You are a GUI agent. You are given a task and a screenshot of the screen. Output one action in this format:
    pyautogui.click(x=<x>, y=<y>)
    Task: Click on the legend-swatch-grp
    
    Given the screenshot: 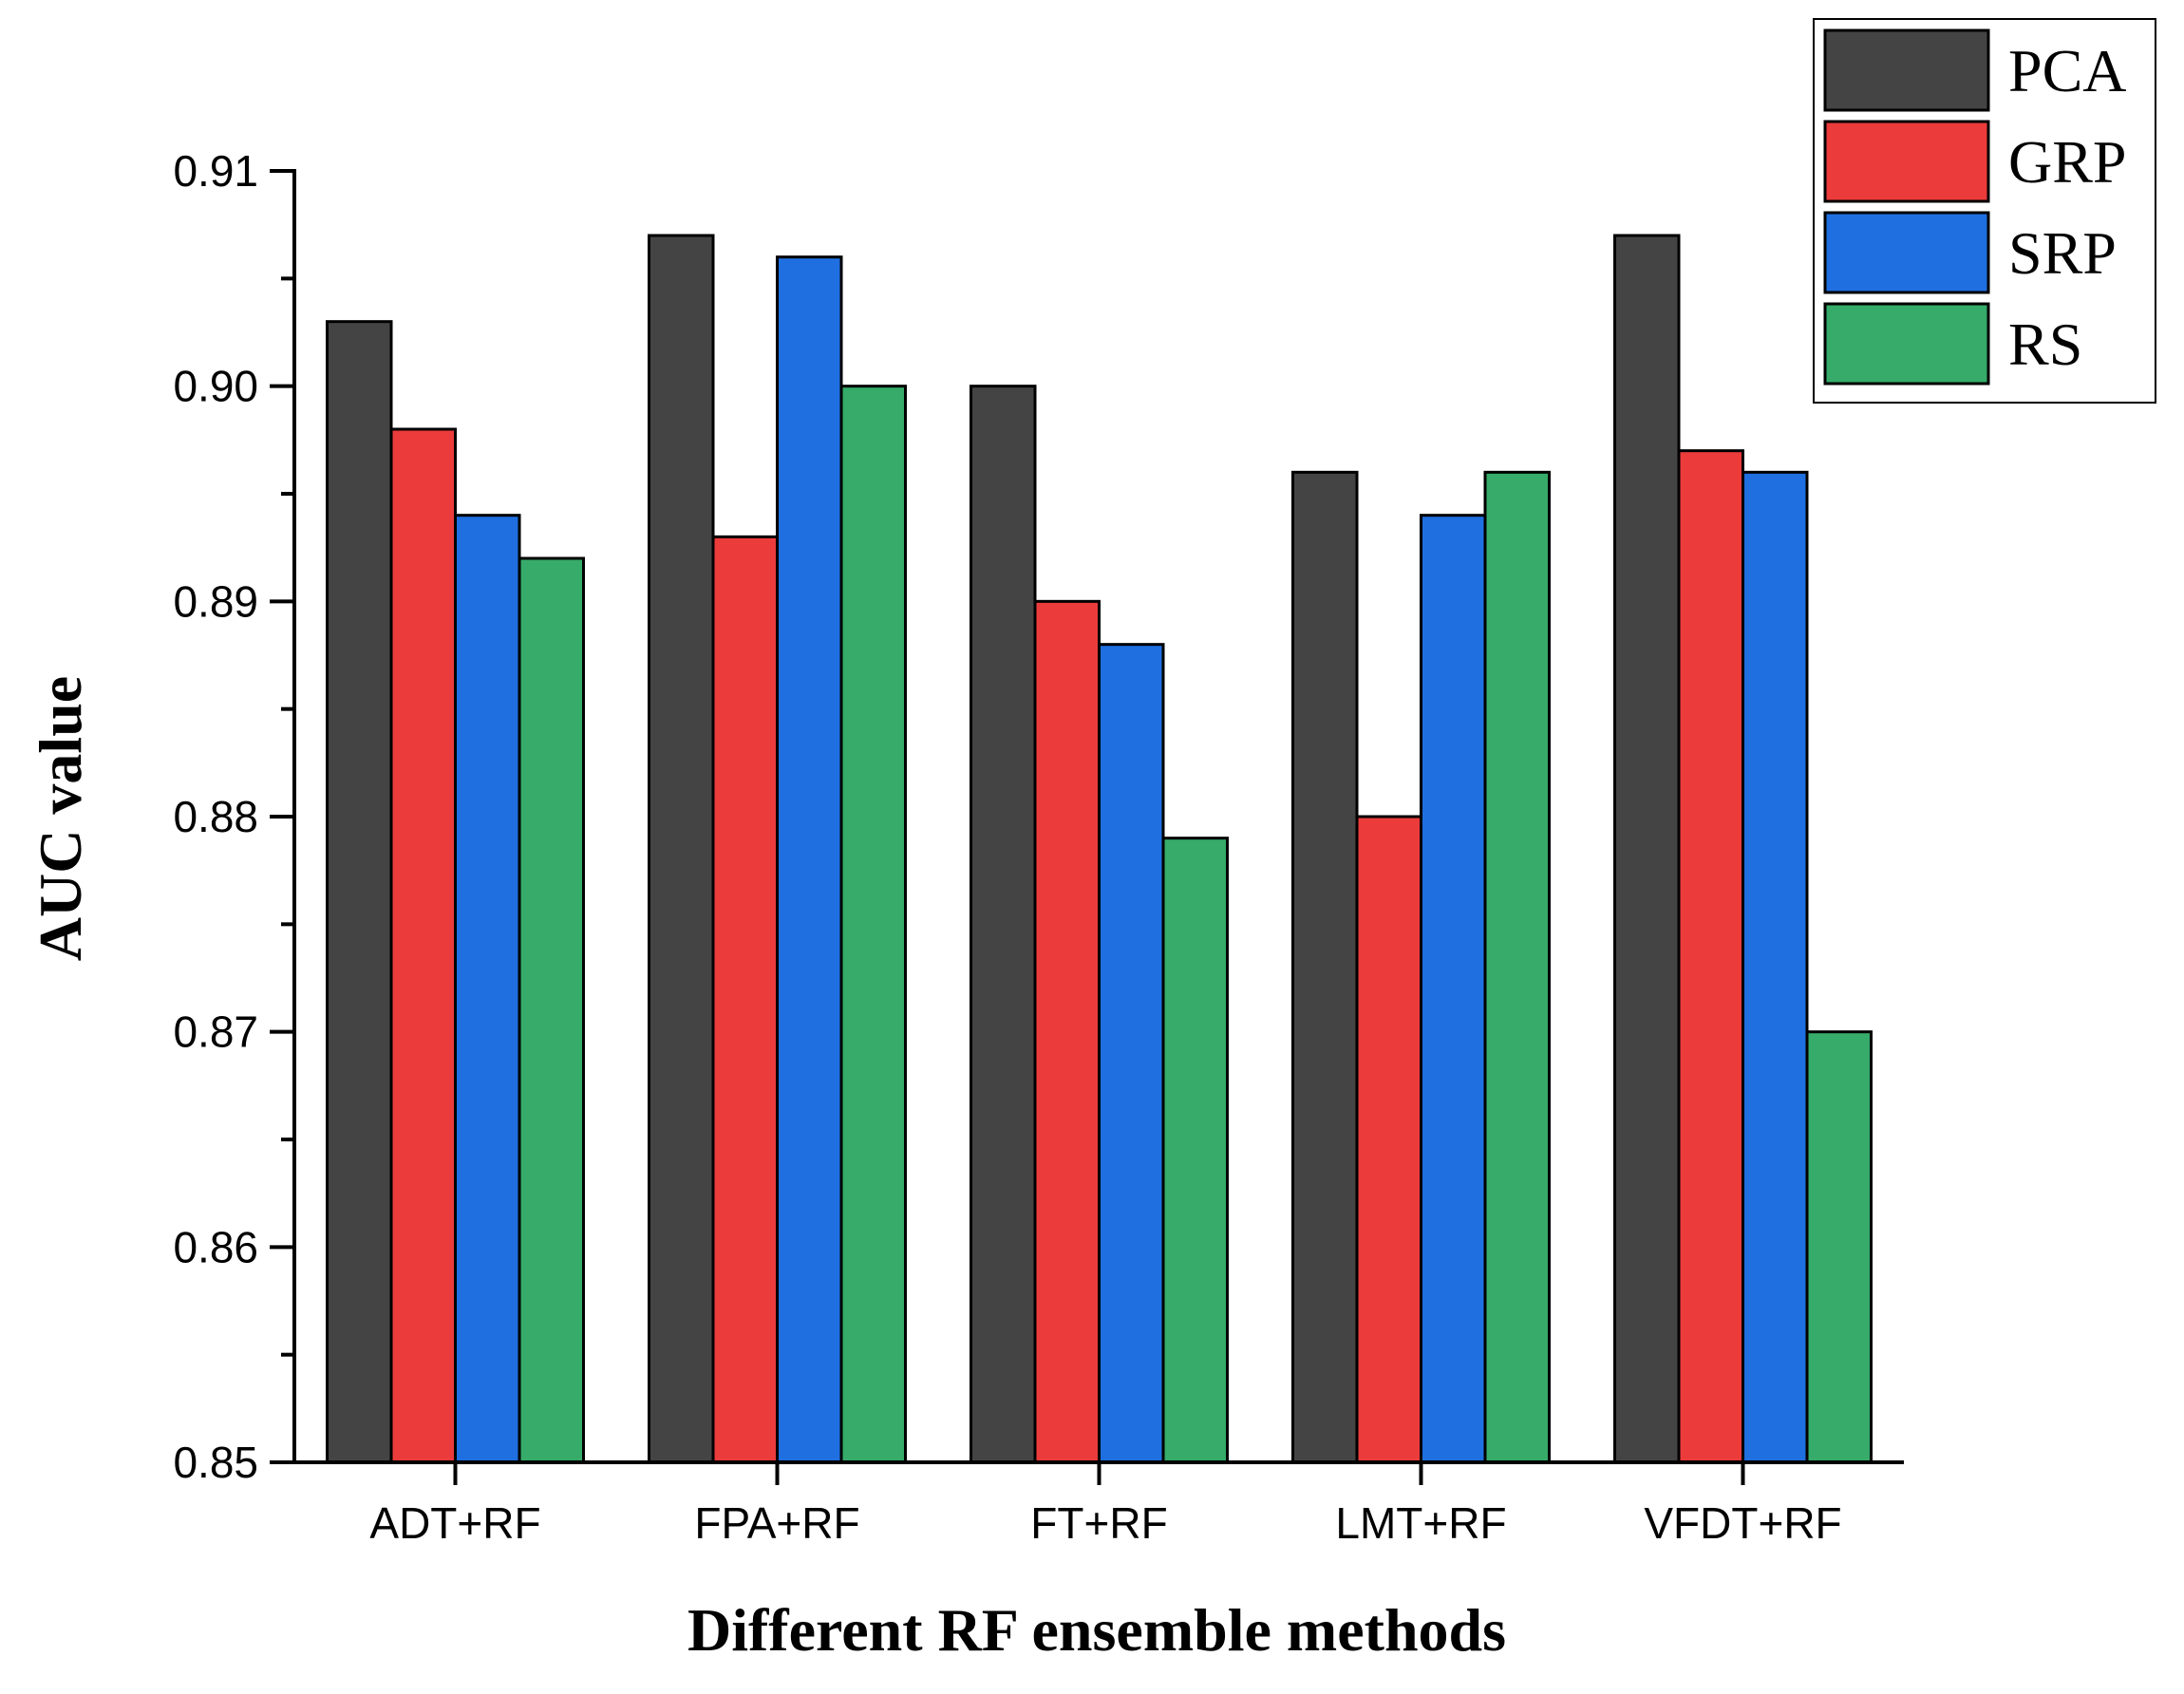 What is the action you would take?
    pyautogui.click(x=1907, y=162)
    